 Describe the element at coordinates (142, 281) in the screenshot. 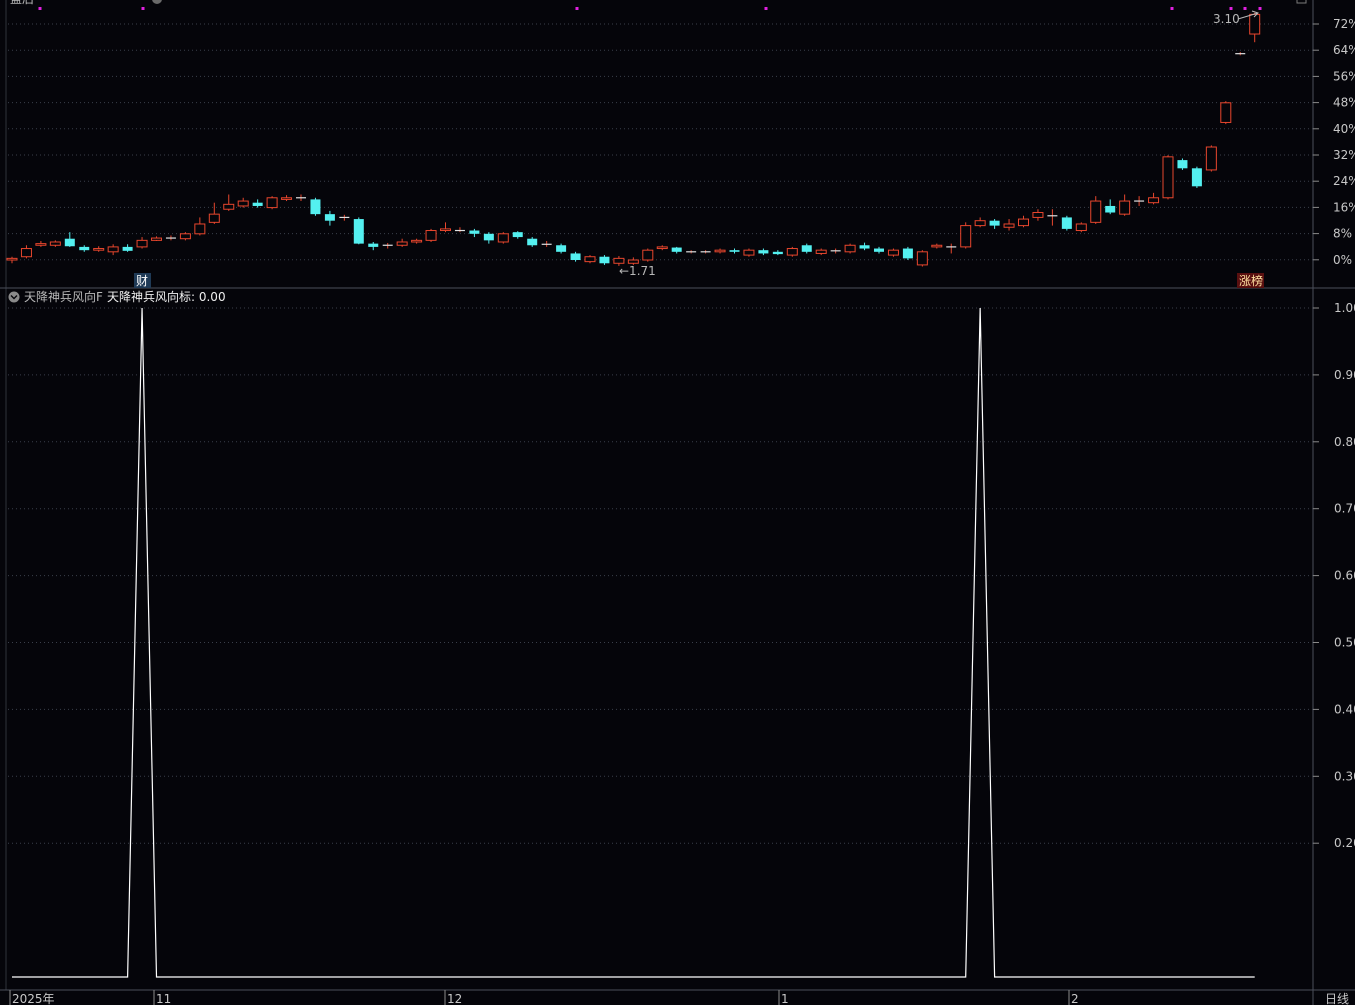

I see `finance-badge: 财` at that location.